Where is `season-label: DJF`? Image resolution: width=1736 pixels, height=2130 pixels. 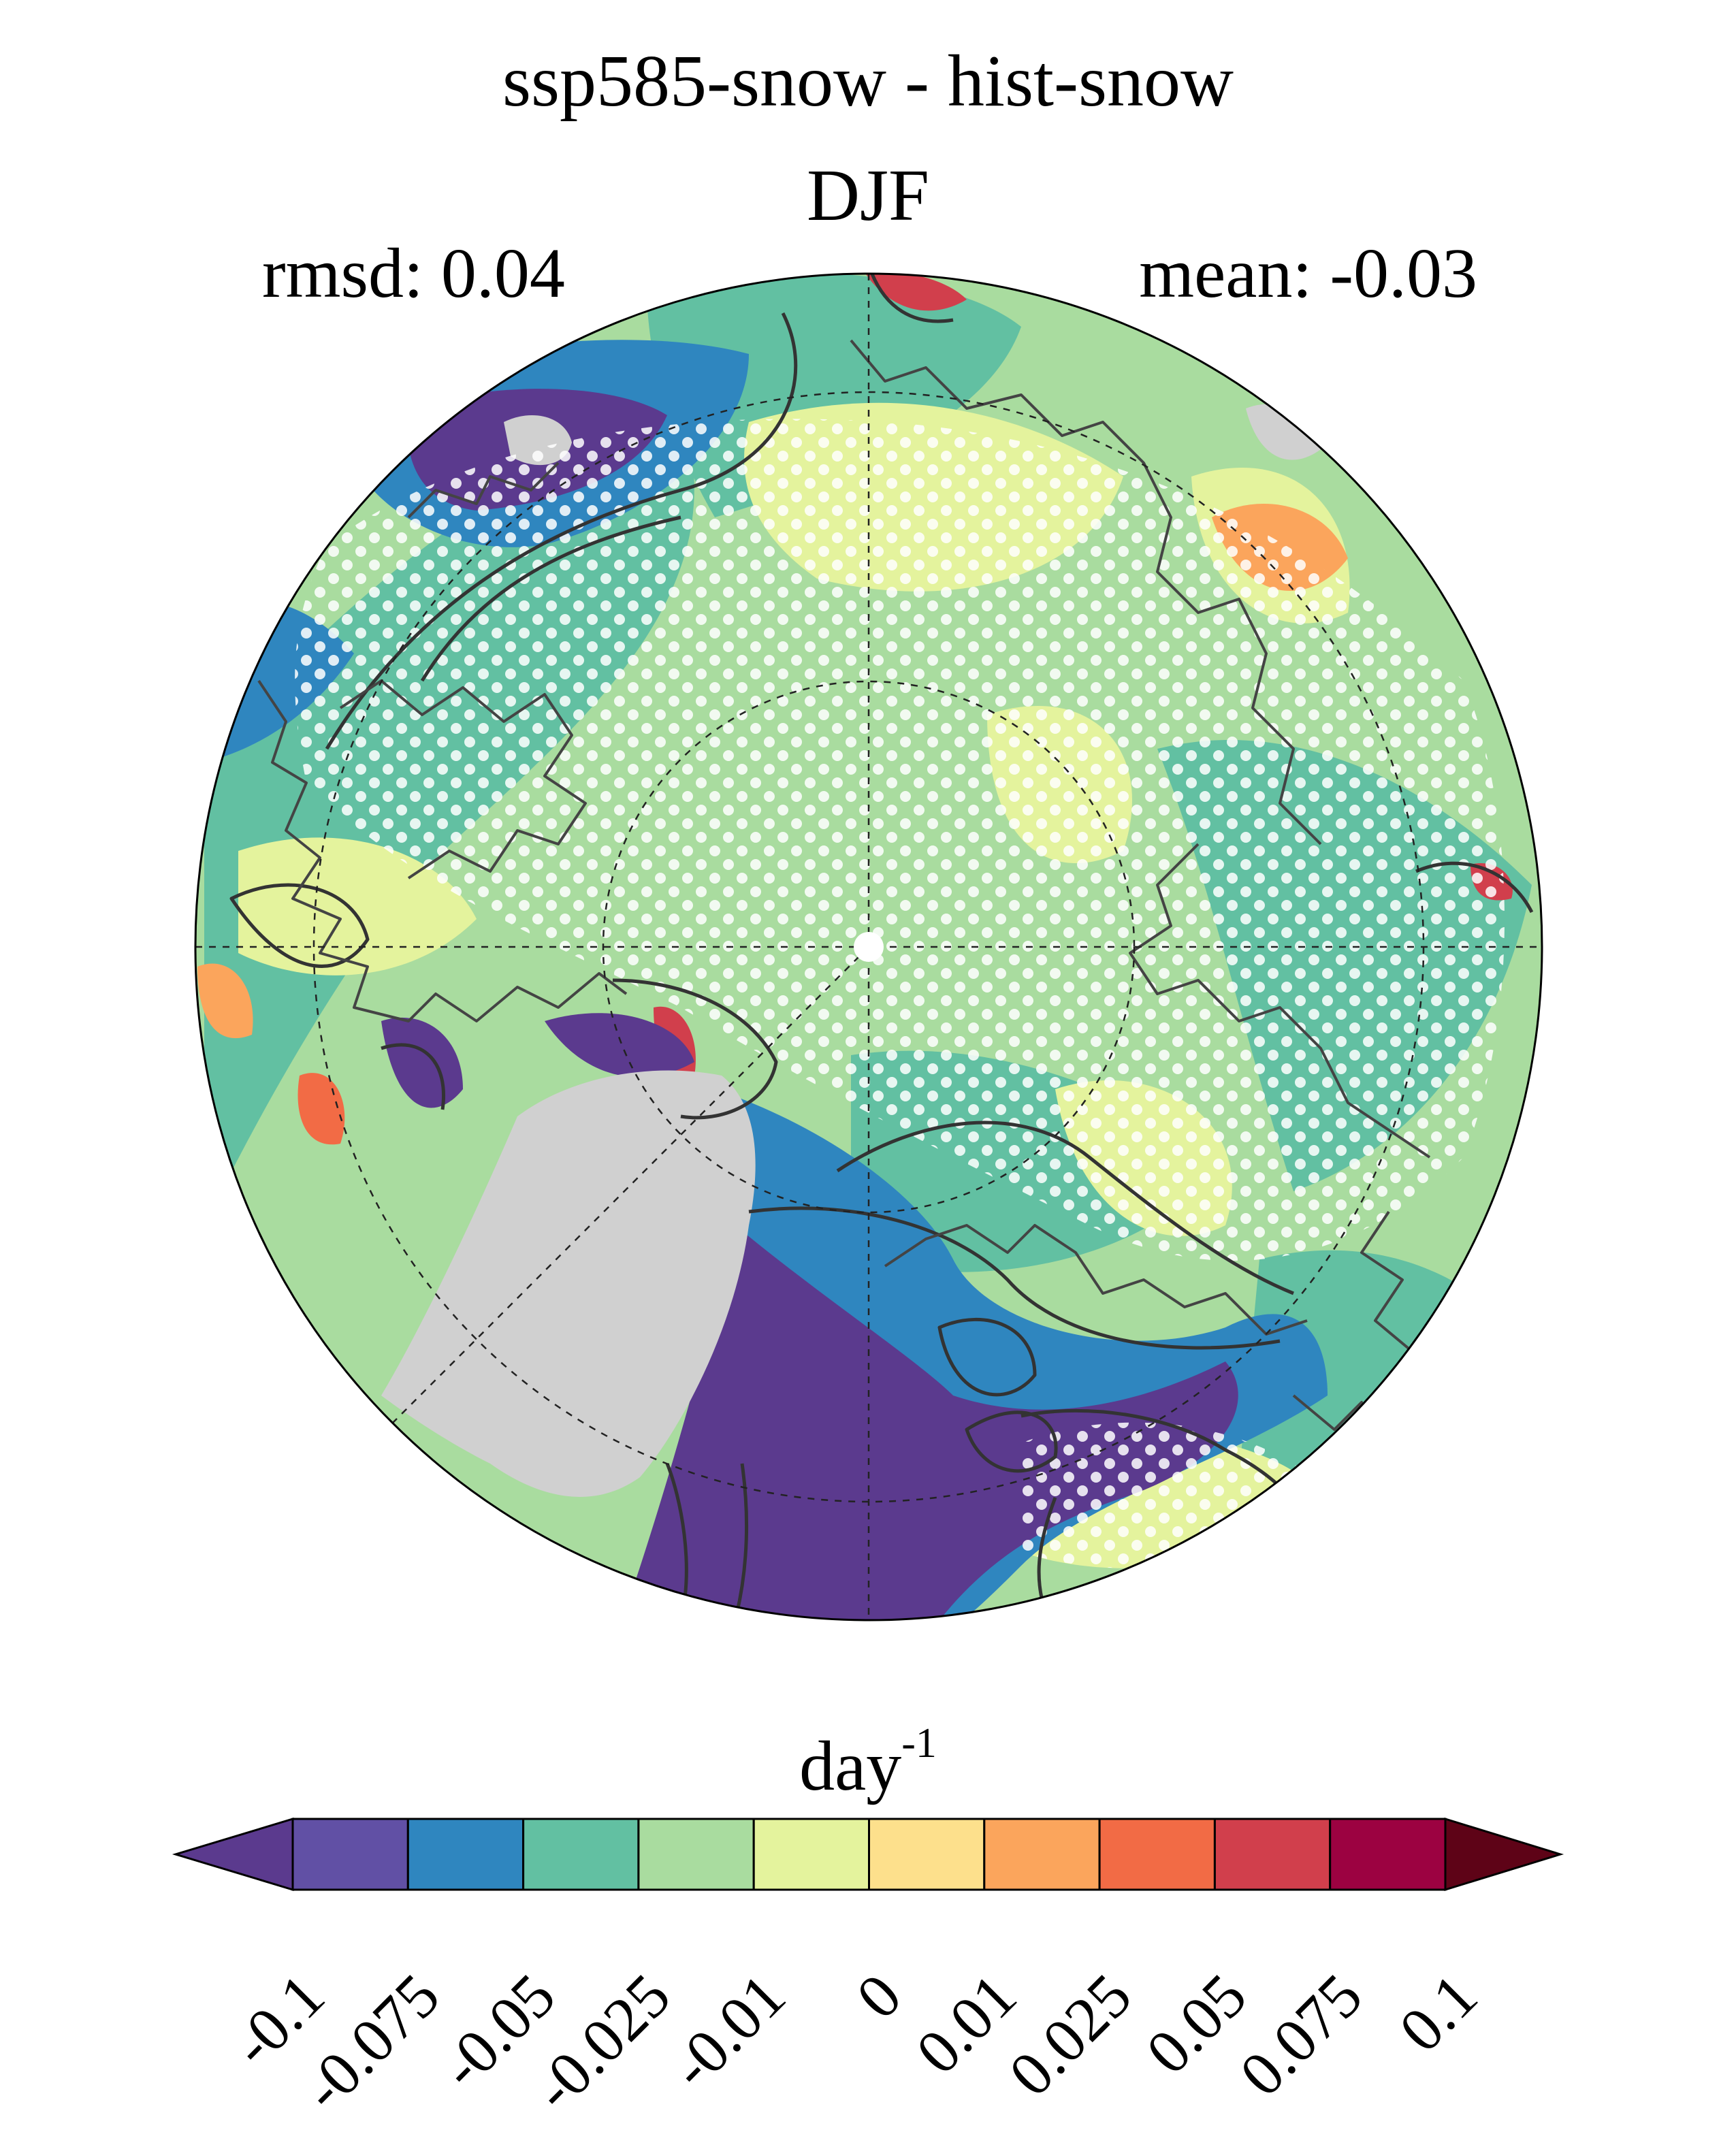
season-label: DJF is located at coordinates (868, 195).